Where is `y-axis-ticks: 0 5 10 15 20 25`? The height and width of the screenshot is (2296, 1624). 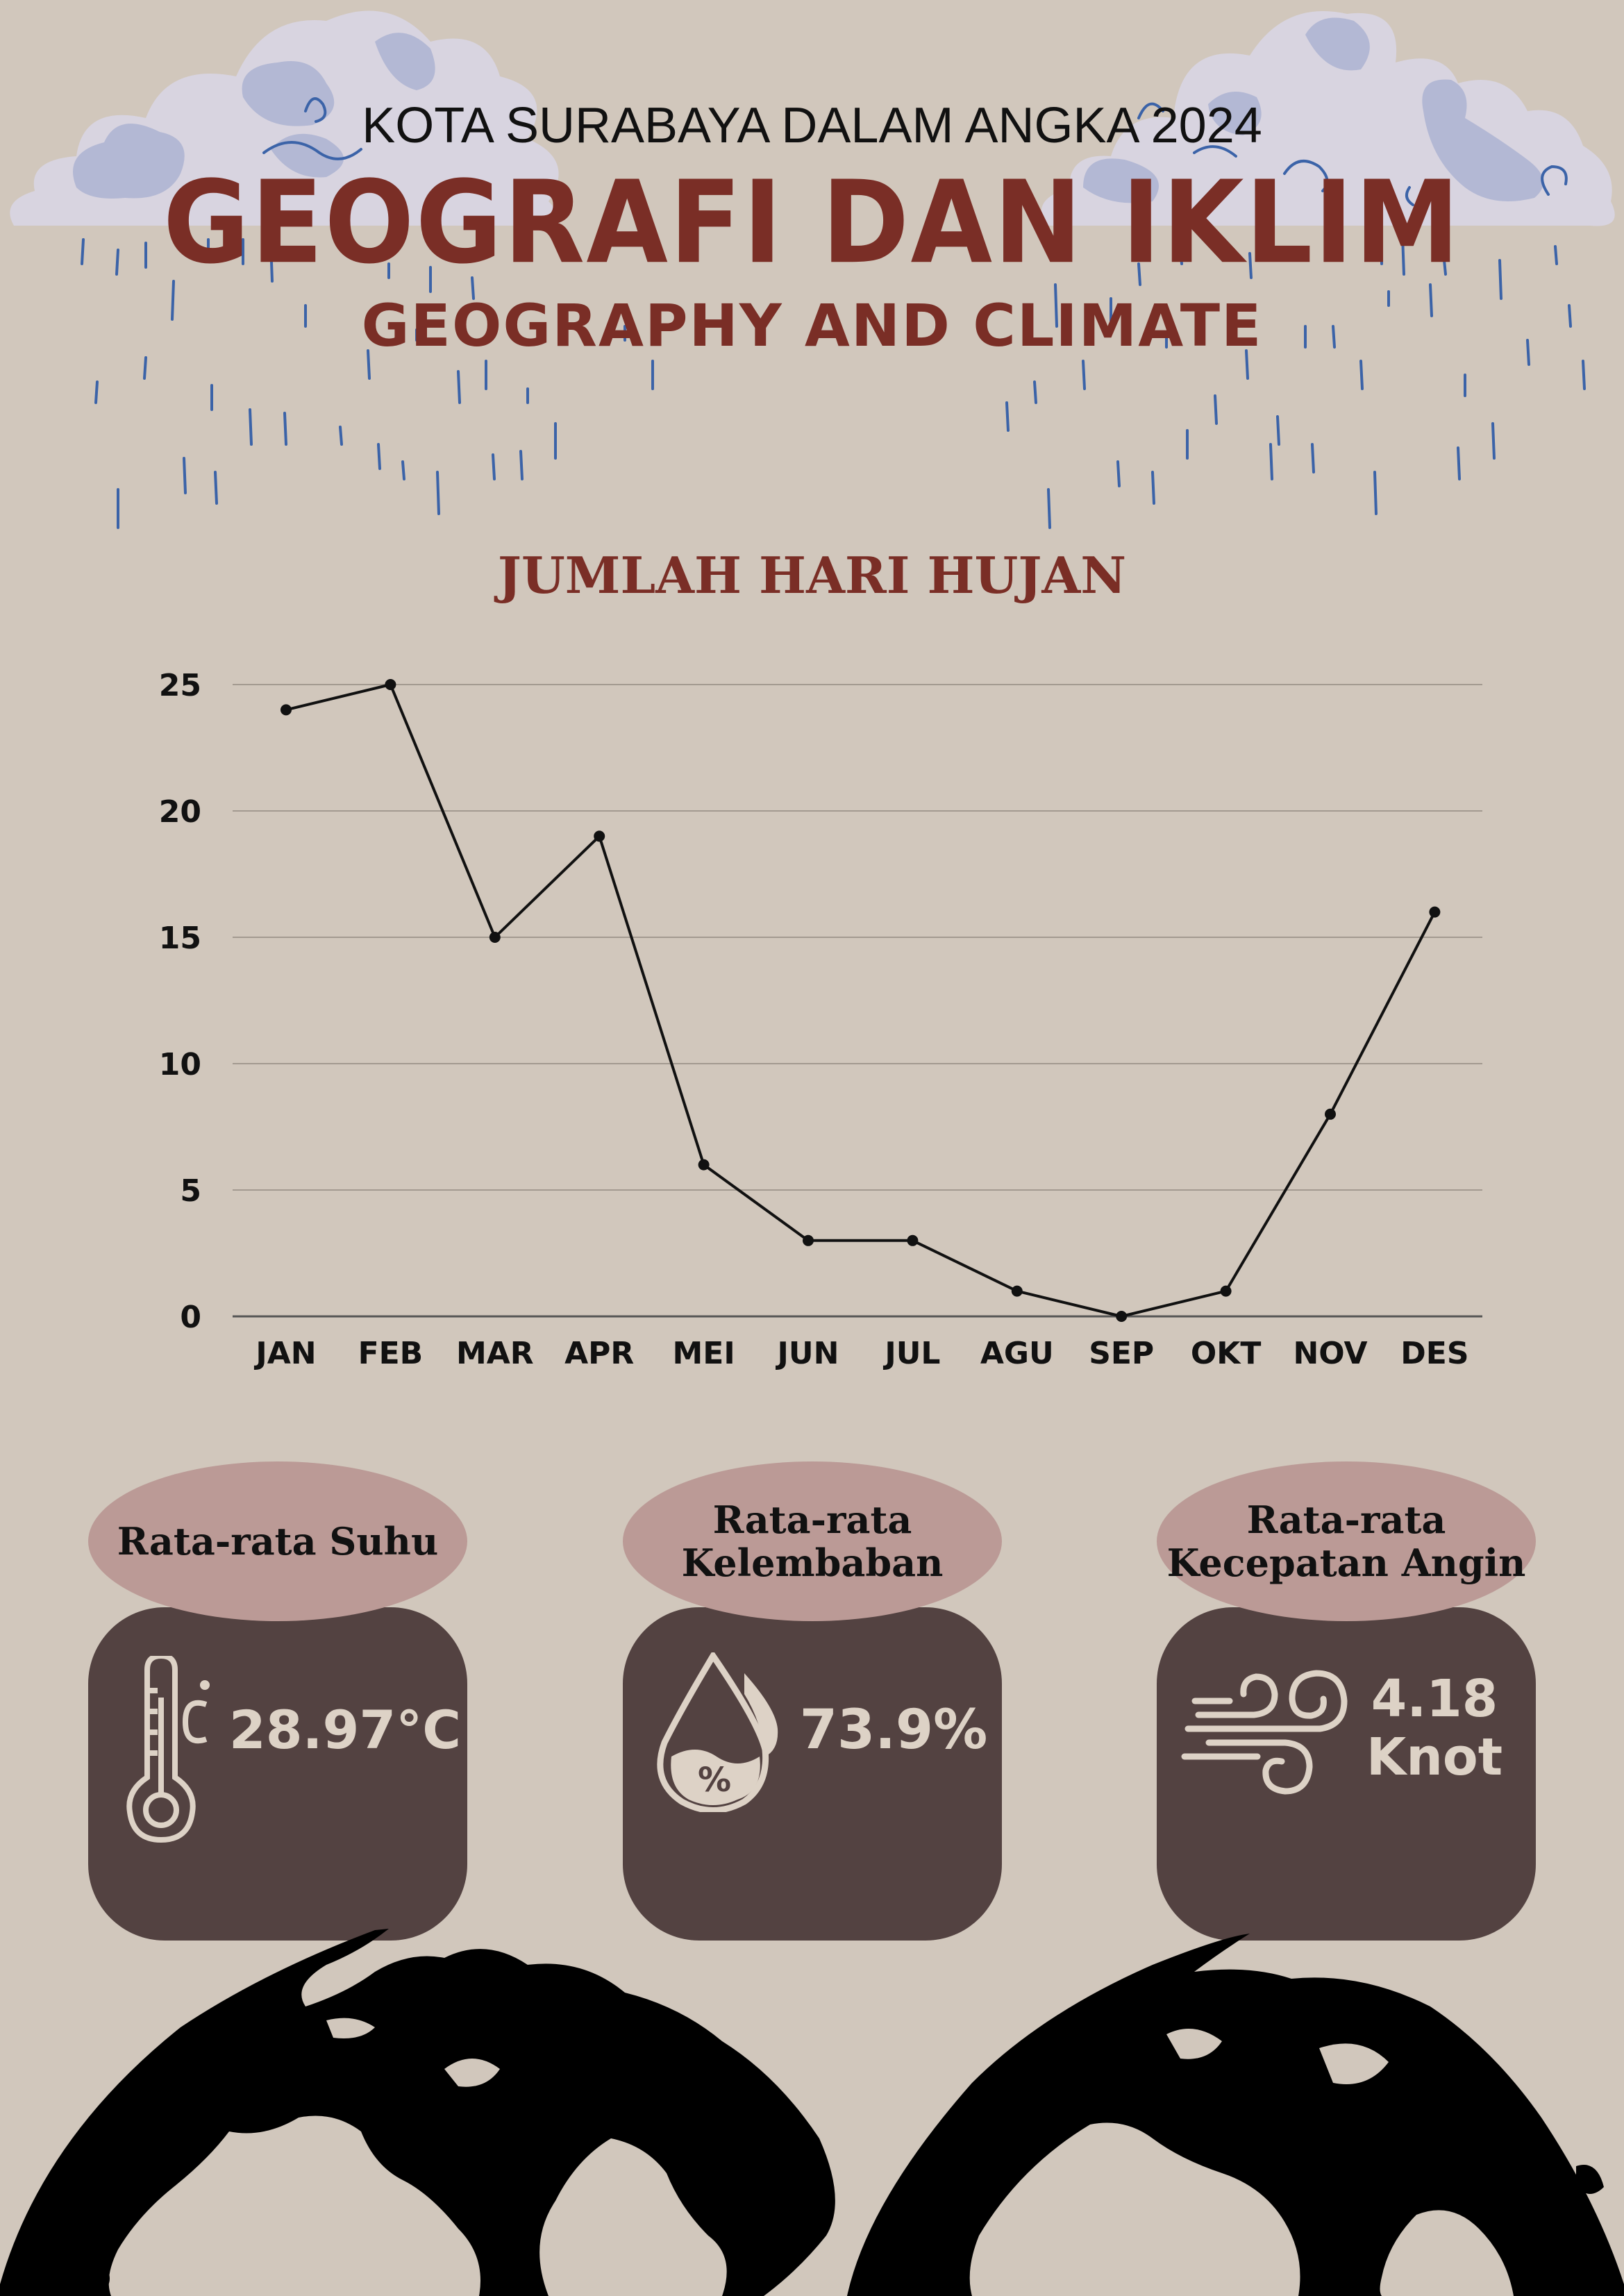 y-axis-ticks: 0 5 10 15 20 25 is located at coordinates (180, 1001).